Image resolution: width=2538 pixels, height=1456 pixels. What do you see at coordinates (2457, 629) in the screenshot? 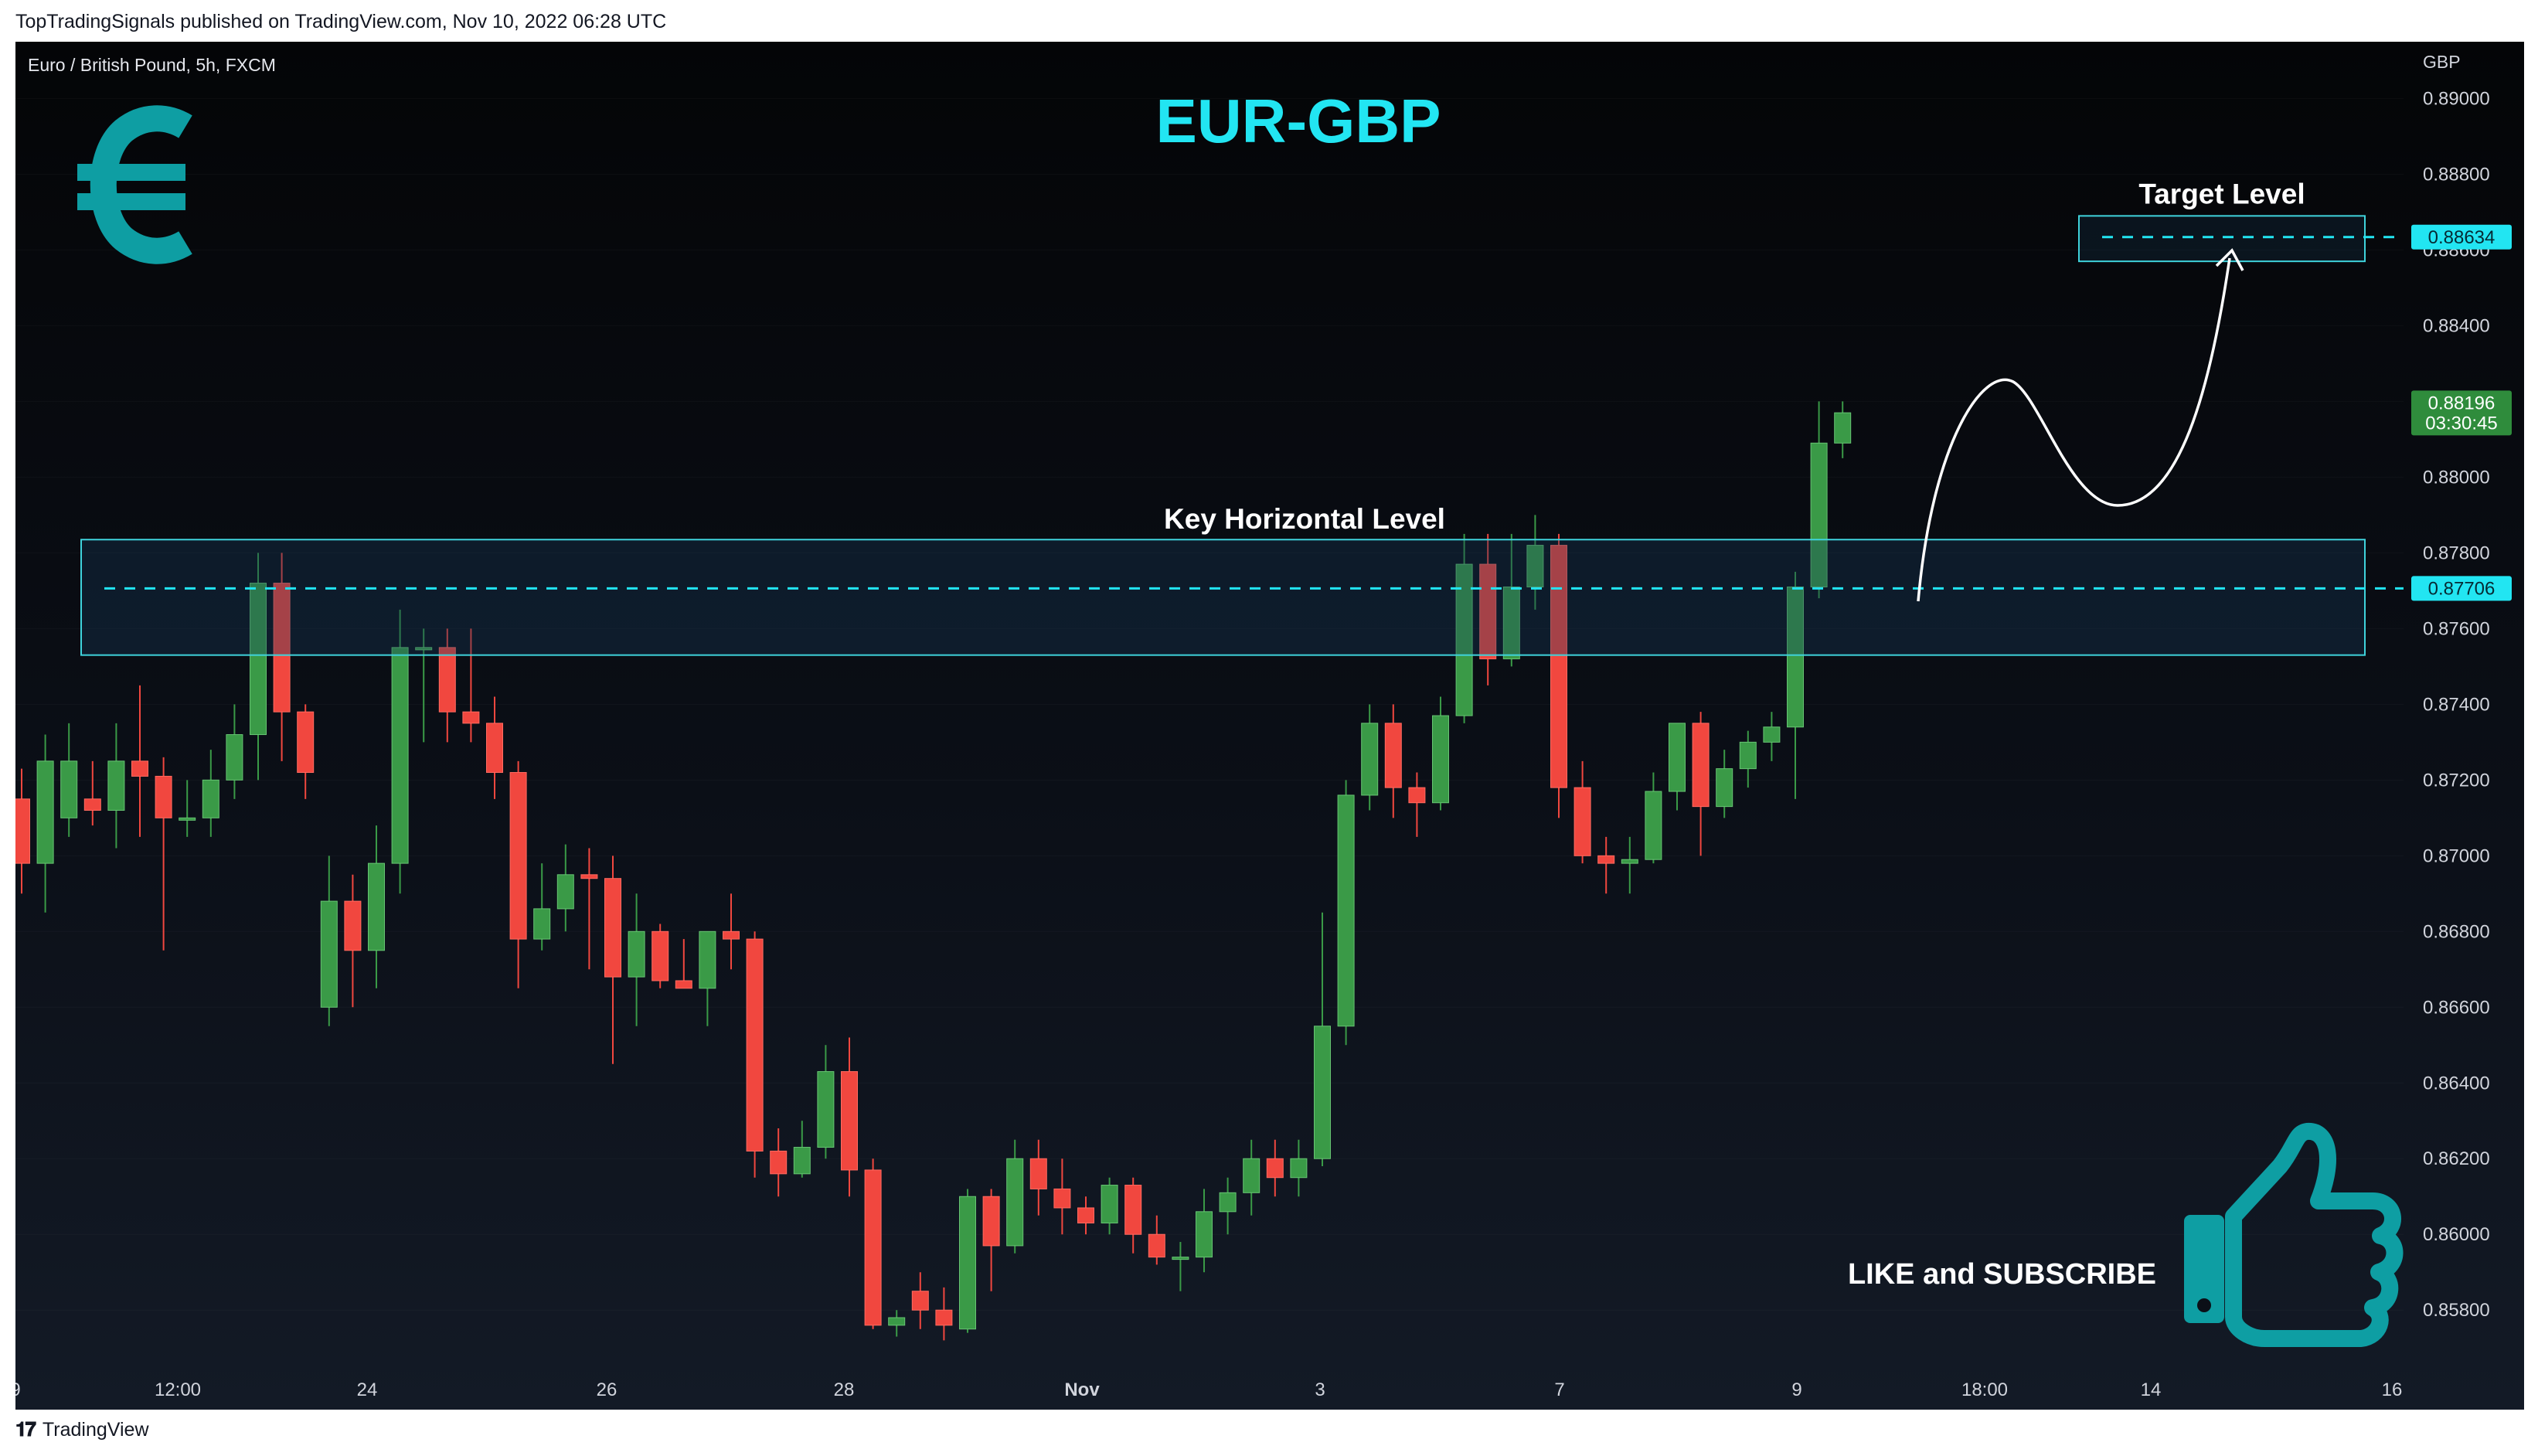
I see `y-tick-label: 0.87600` at bounding box center [2457, 629].